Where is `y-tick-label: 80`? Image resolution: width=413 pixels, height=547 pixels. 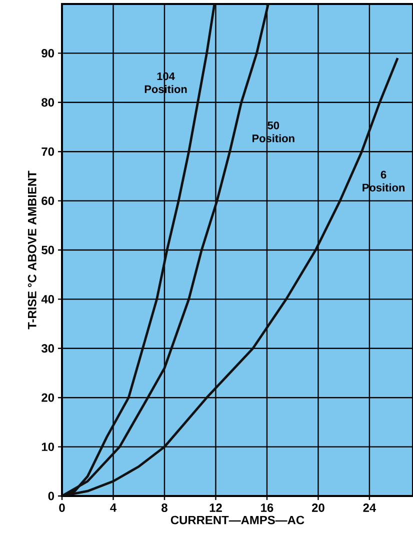 y-tick-label: 80 is located at coordinates (48, 102).